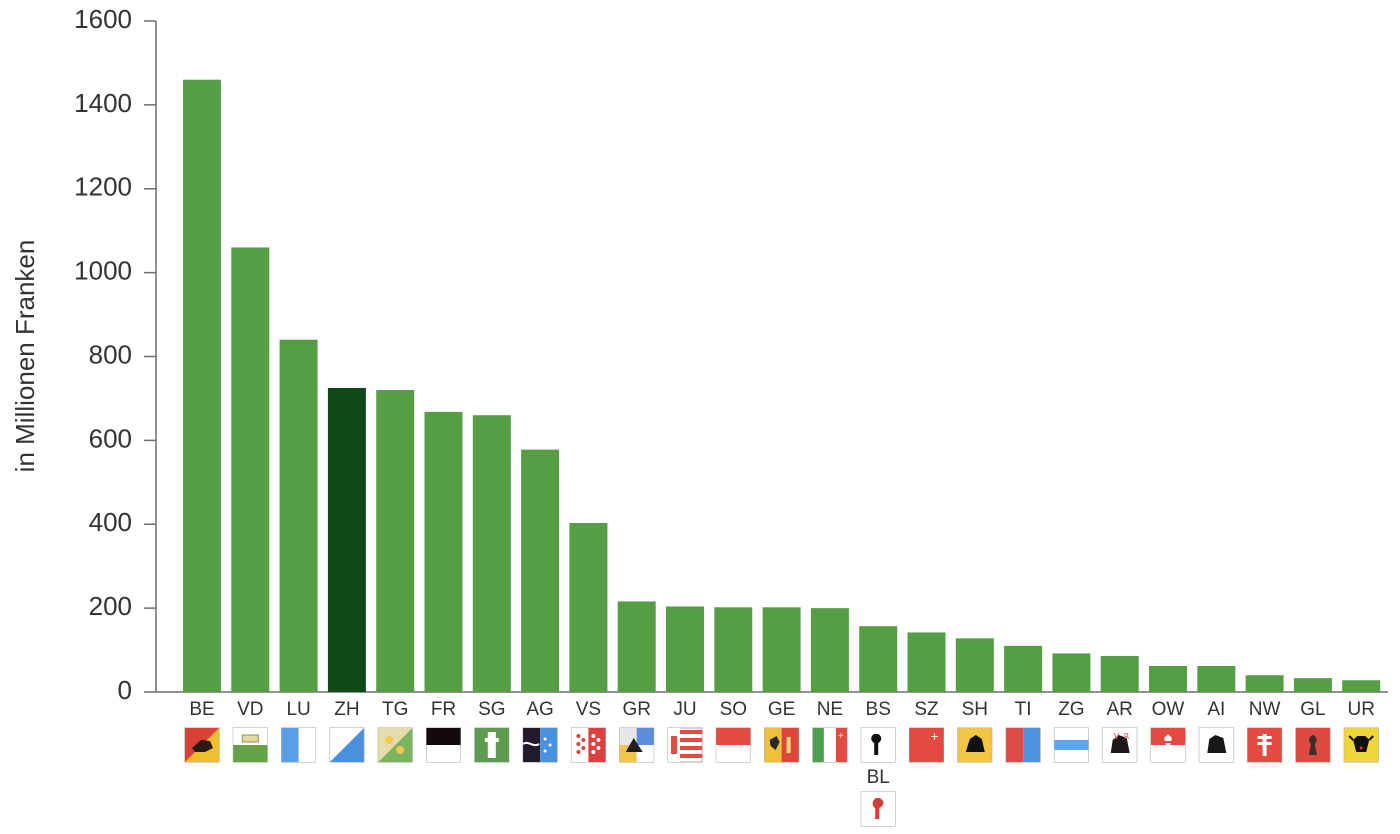 The width and height of the screenshot is (1400, 834). I want to click on valais-flag-icon, so click(588, 745).